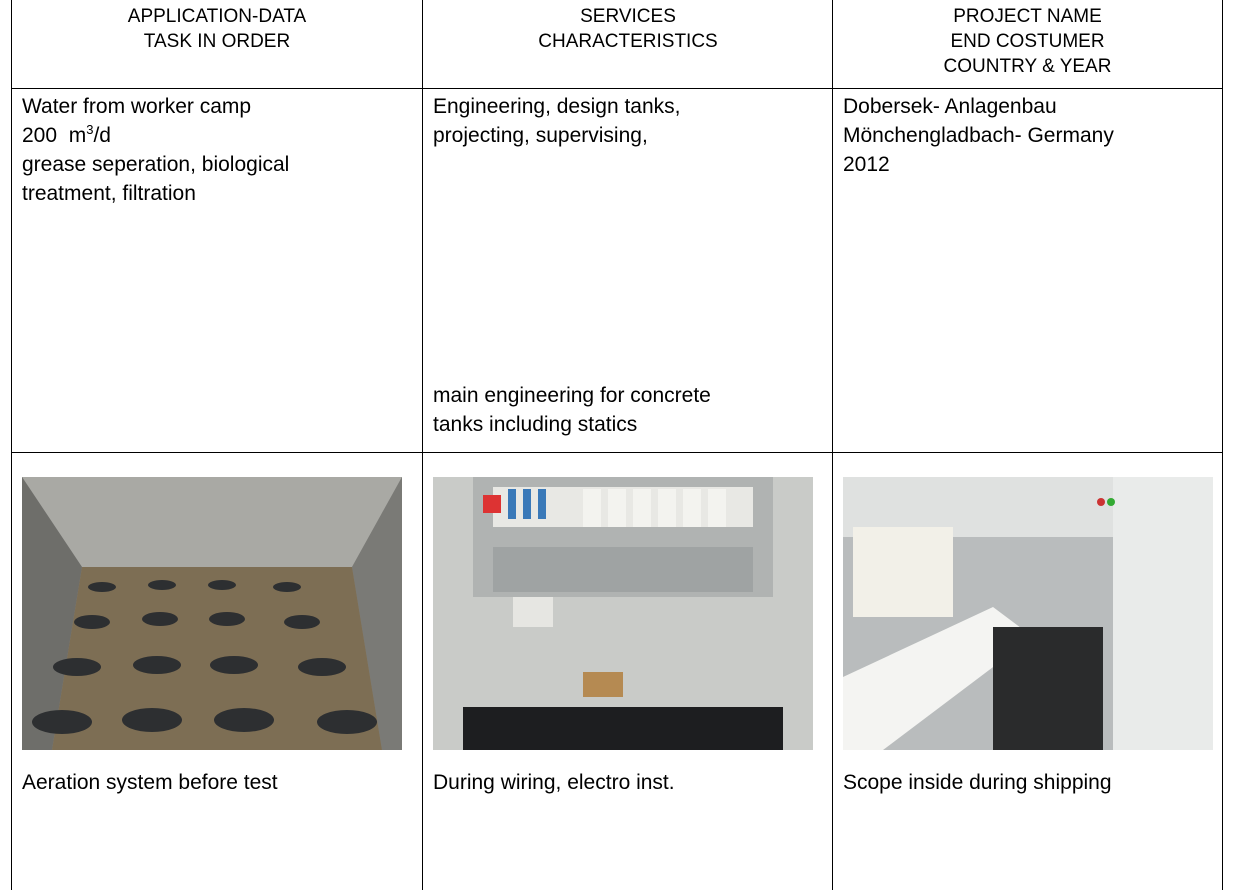 This screenshot has height=890, width=1236. I want to click on photo-caption: Scope inside during shipping, so click(977, 782).